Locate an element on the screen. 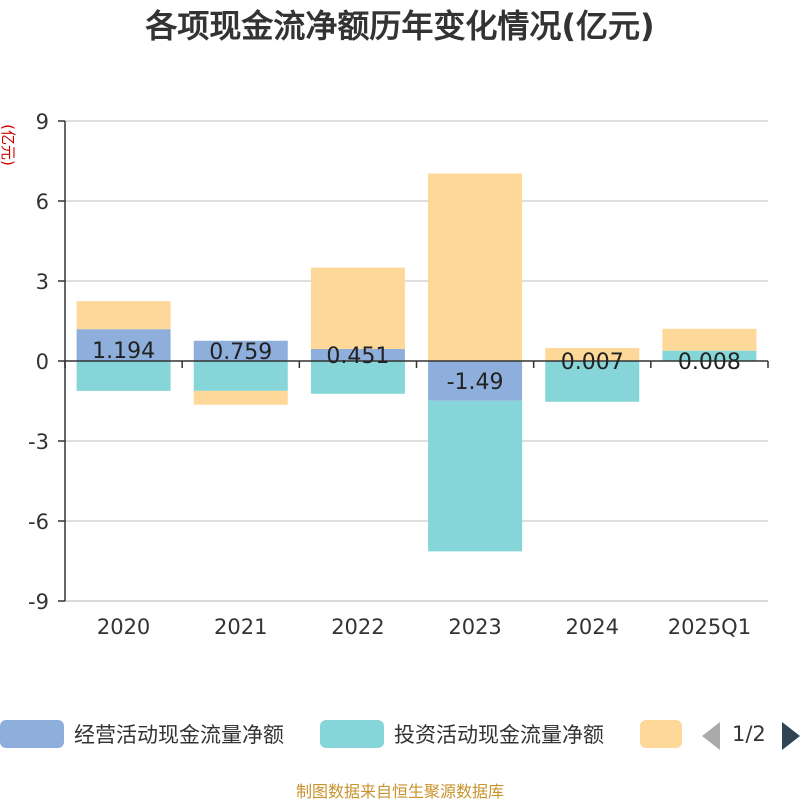  bar-2-2021 is located at coordinates (240, 376).